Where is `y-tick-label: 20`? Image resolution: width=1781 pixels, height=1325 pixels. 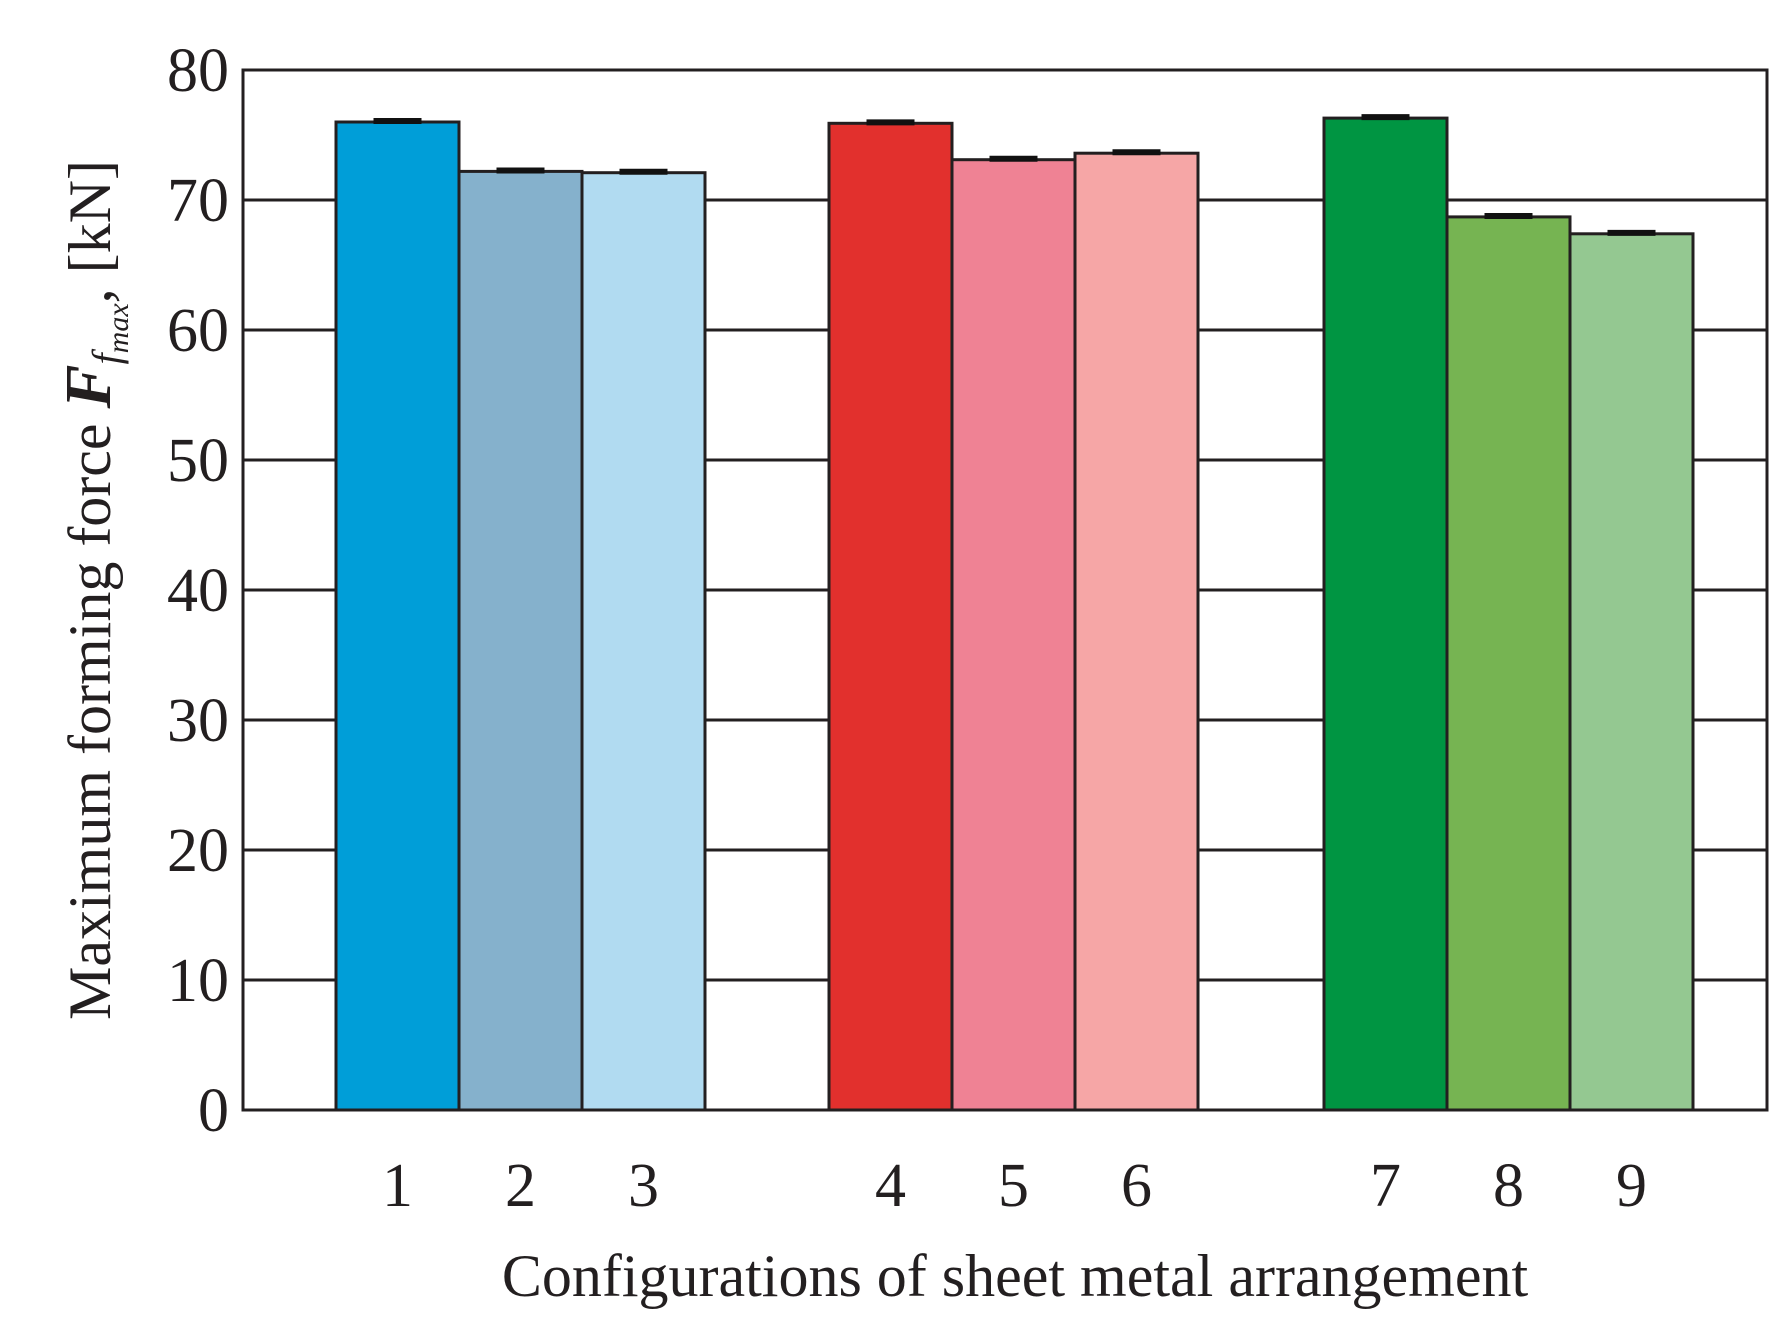 y-tick-label: 20 is located at coordinates (198, 851).